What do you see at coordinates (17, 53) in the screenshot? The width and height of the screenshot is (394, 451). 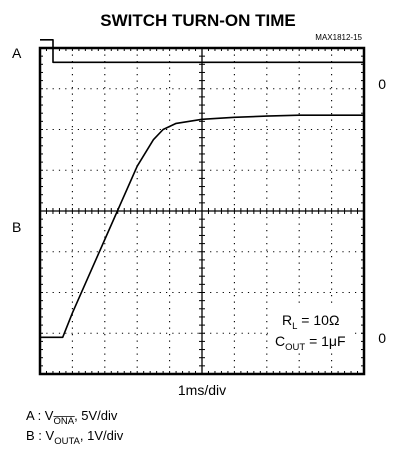 I see `channel-a-label: A` at bounding box center [17, 53].